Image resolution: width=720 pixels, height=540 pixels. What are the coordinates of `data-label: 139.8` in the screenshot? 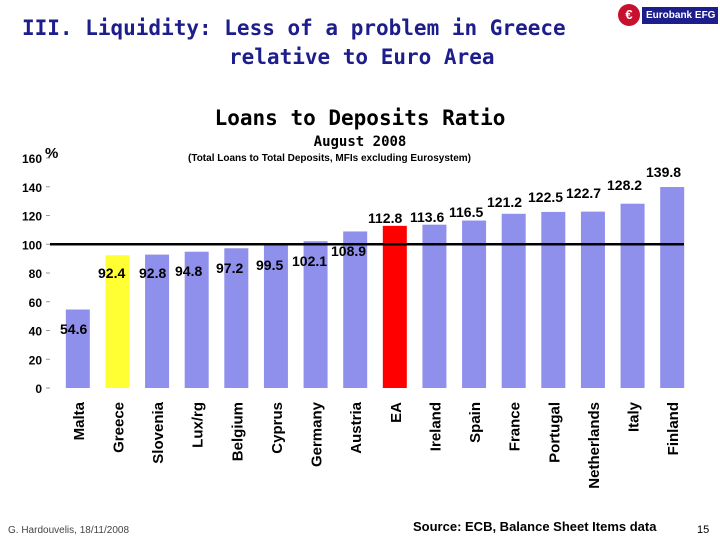 It's located at (663, 172).